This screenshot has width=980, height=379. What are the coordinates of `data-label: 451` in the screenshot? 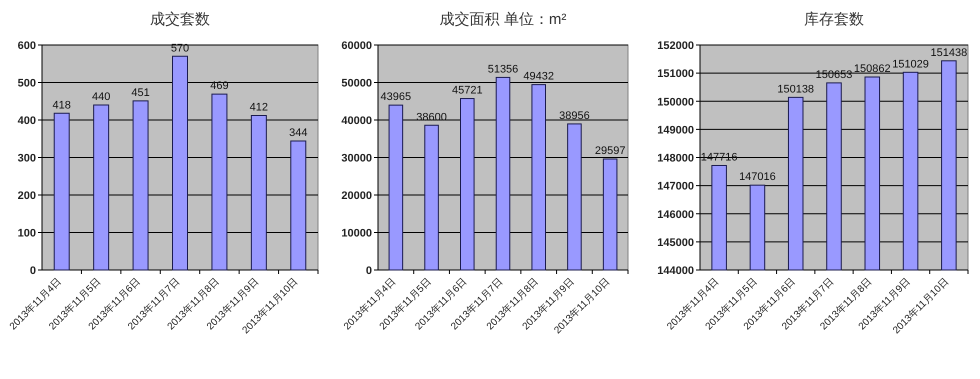 It's located at (140, 92).